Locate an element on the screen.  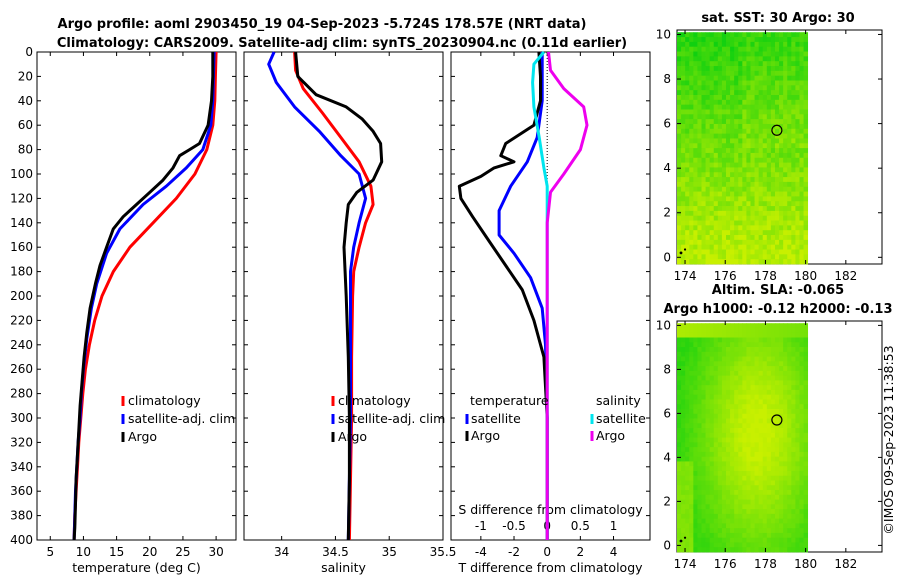
sla_map-ytick-label: 0 is located at coordinates (667, 545).